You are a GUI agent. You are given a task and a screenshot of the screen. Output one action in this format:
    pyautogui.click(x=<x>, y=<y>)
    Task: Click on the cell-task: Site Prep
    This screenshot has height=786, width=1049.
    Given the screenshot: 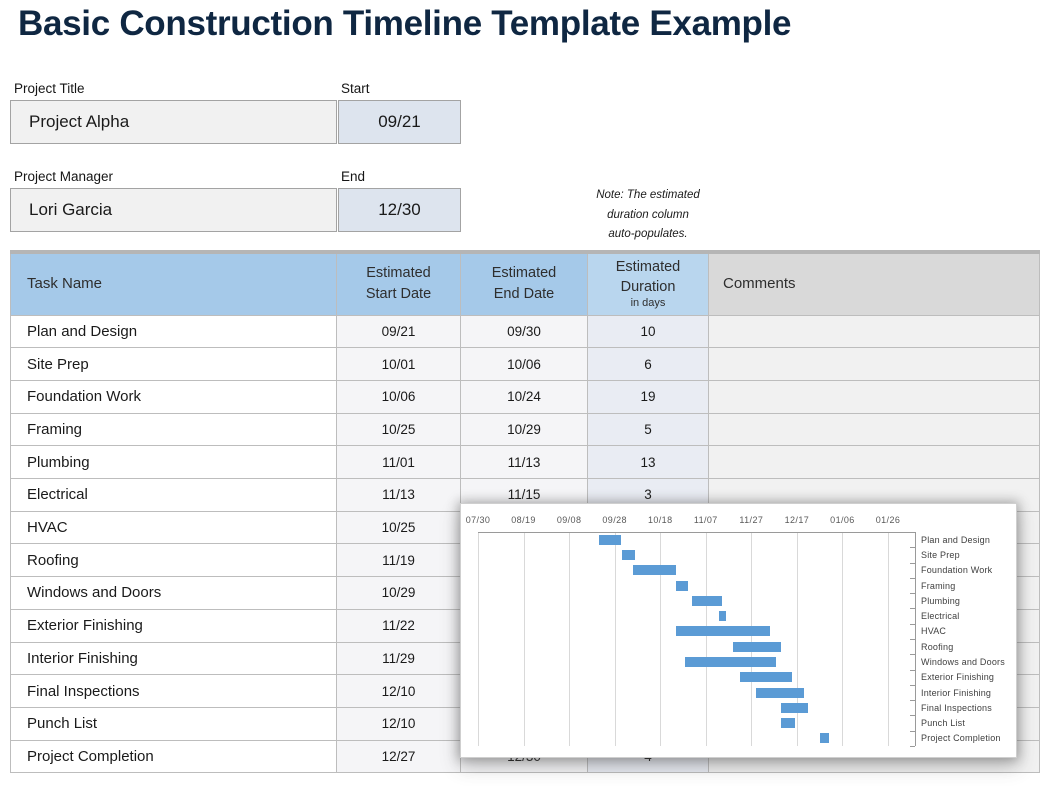 What is the action you would take?
    pyautogui.click(x=173, y=364)
    